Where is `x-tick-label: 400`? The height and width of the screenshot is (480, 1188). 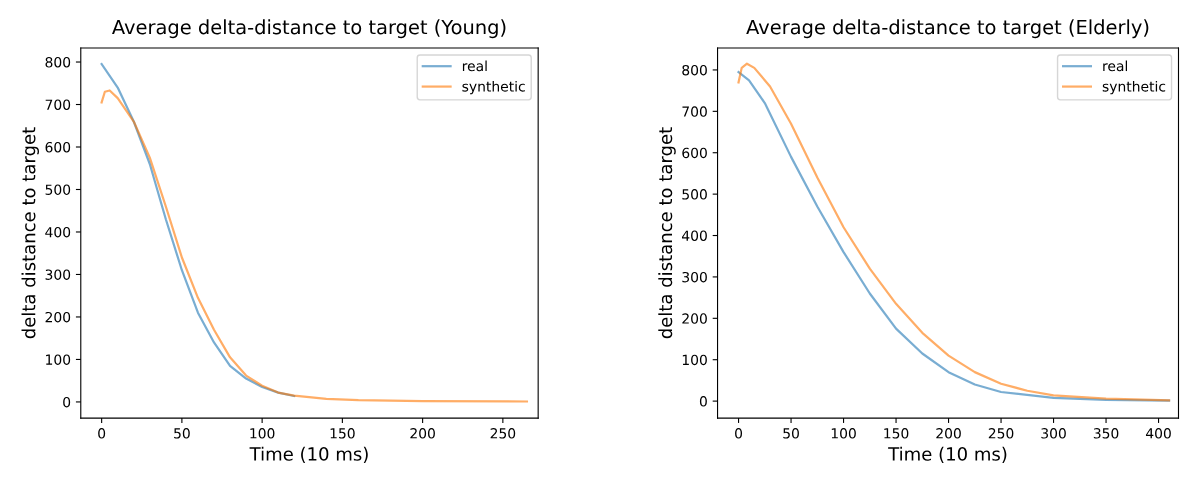
x-tick-label: 400 is located at coordinates (1158, 433).